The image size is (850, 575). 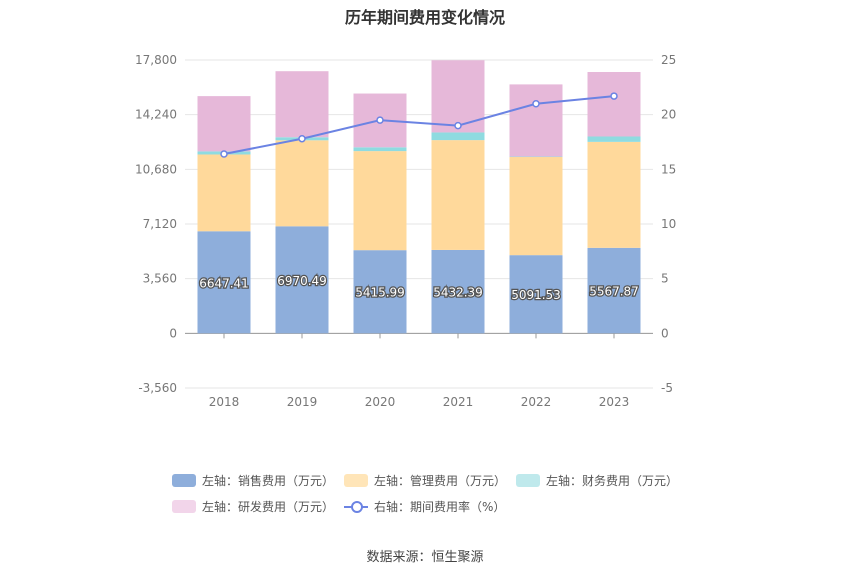 I want to click on x-tick-label: 2022, so click(x=536, y=402).